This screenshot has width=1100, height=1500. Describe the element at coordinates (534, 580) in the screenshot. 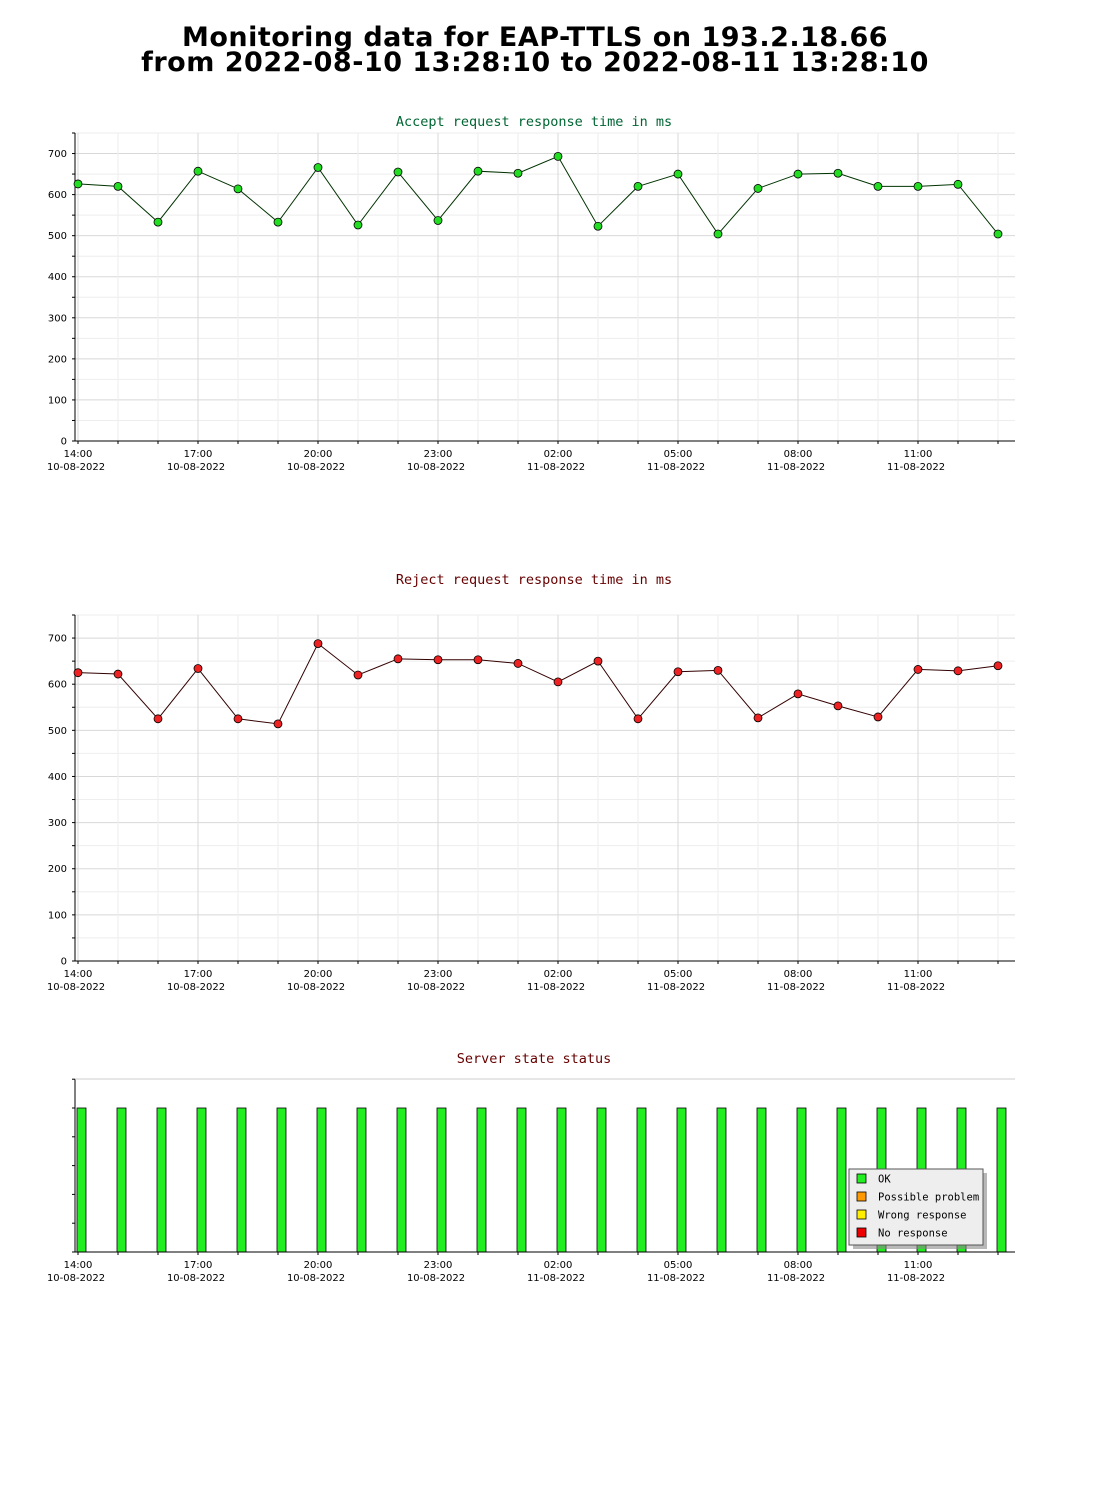

I see `reject-chart-title: Reject request response time in ms` at that location.